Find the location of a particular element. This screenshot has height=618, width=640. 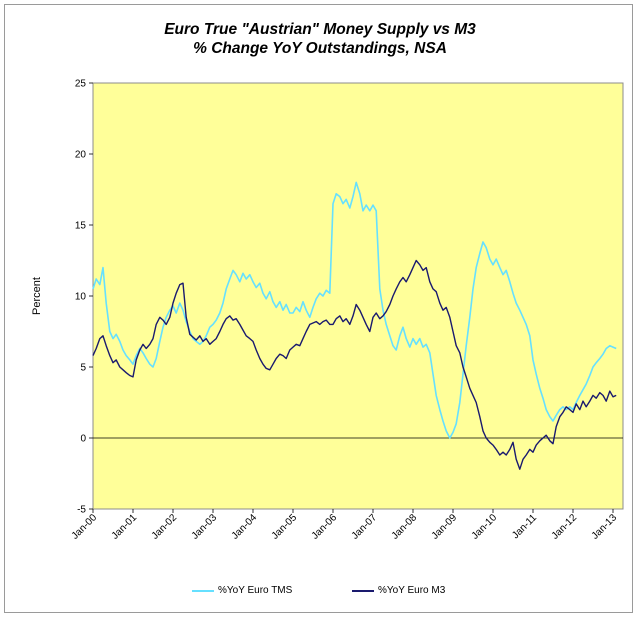

x-tick-label: Jan-01 is located at coordinates (125, 527).